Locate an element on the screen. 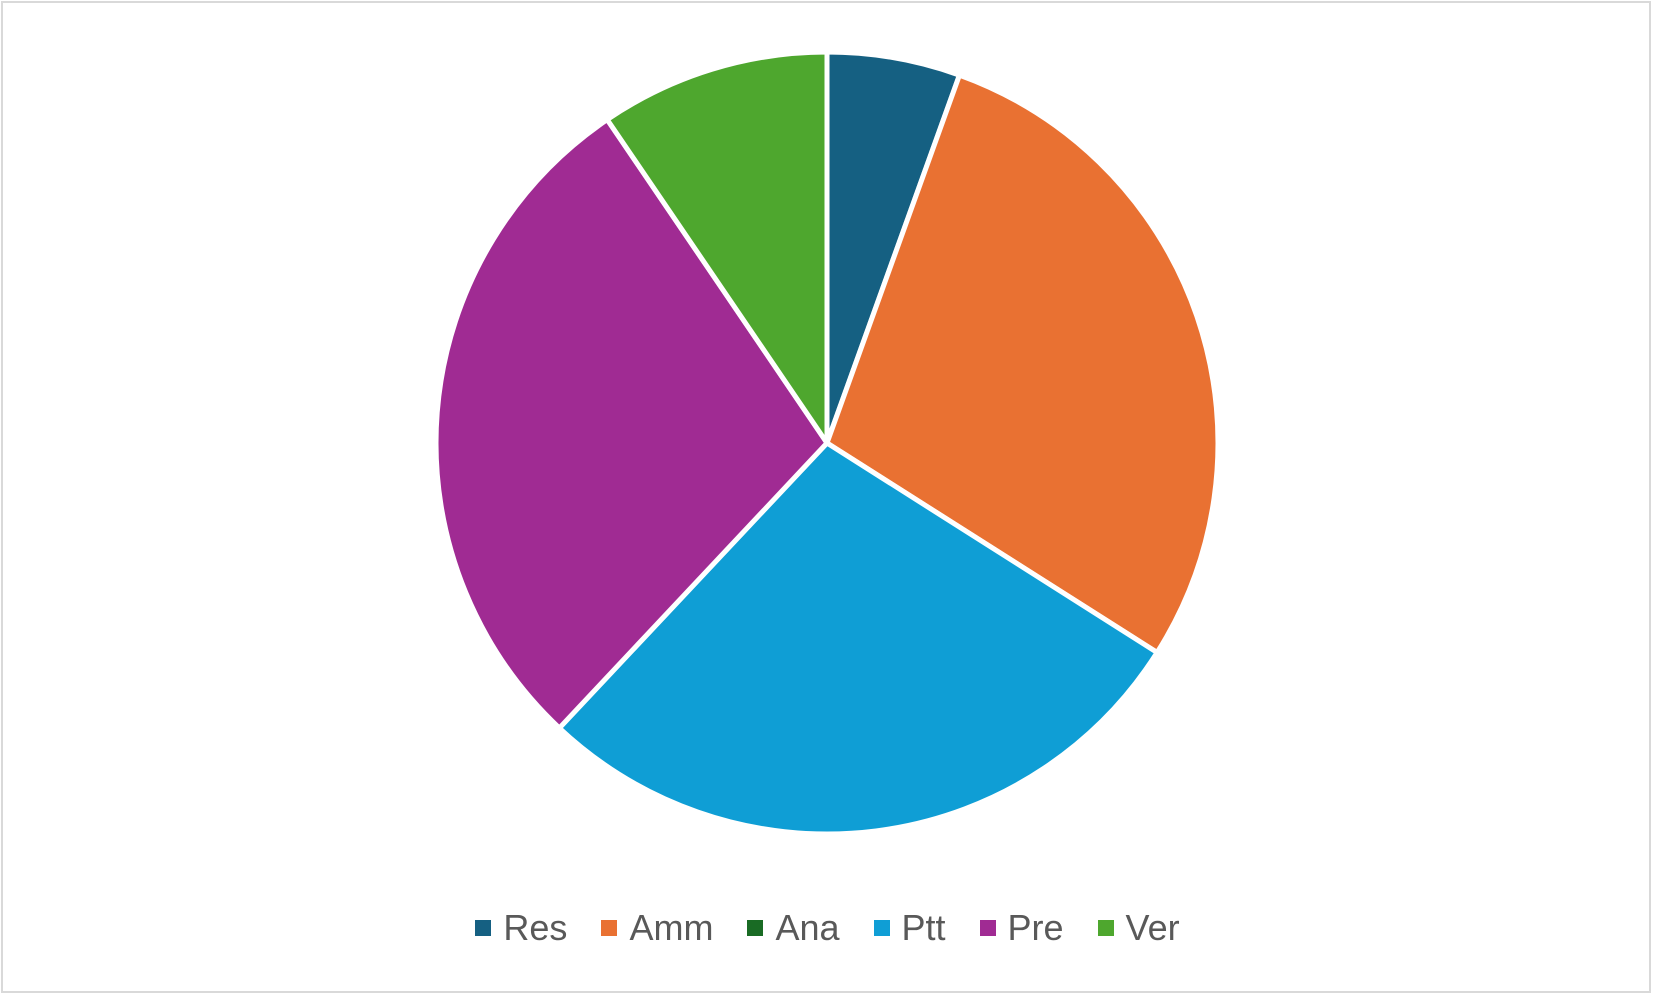  legend-item-ana: Ana is located at coordinates (793, 927).